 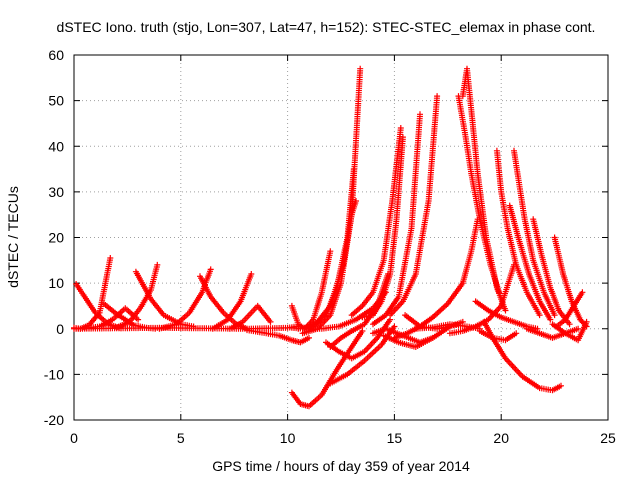 I want to click on y-tick-label: 60, so click(x=56, y=55).